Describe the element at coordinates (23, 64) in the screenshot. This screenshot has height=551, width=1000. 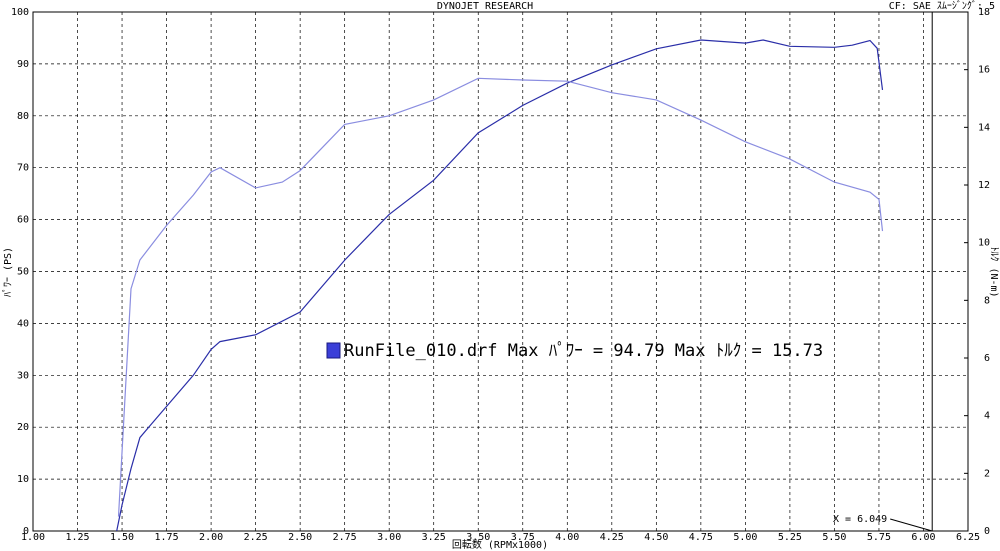
I see `y-tick-label: 90` at that location.